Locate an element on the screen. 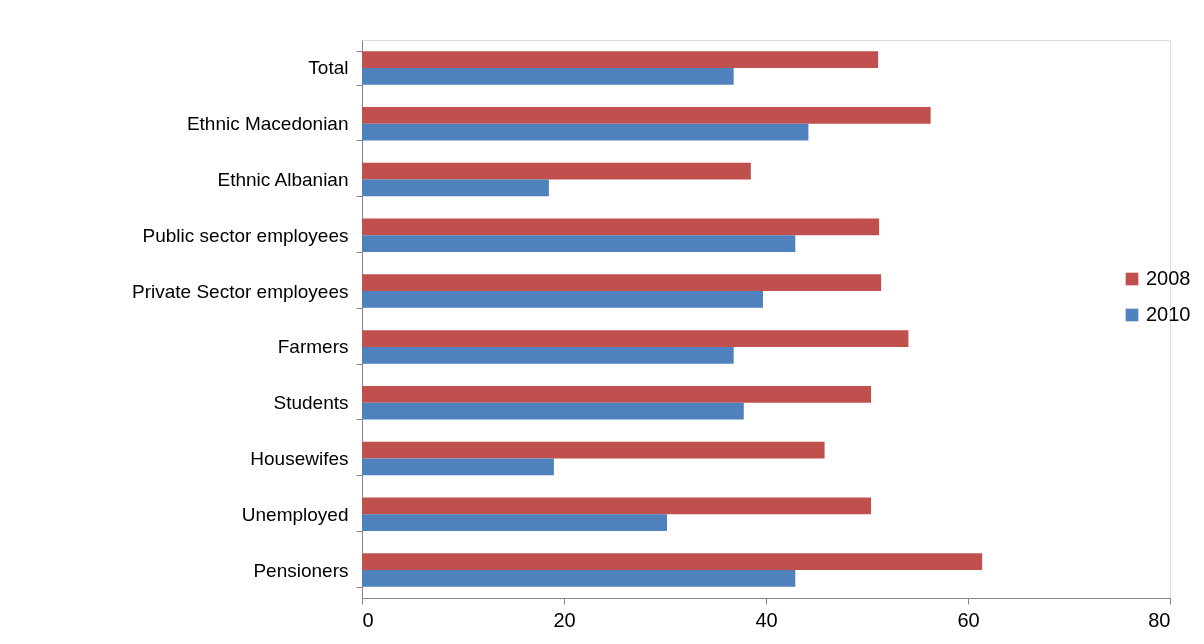  x-tick-label: 80 is located at coordinates (1159, 619).